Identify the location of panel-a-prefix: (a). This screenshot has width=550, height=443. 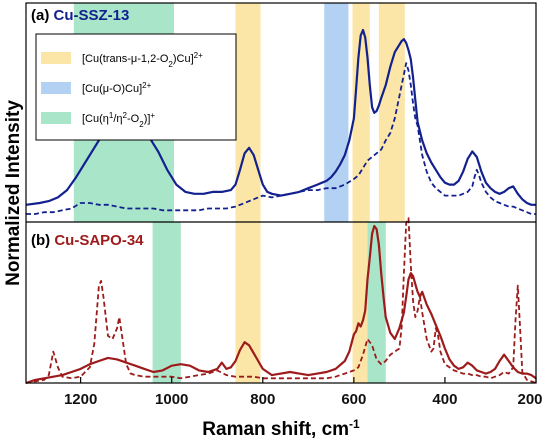
(42, 15).